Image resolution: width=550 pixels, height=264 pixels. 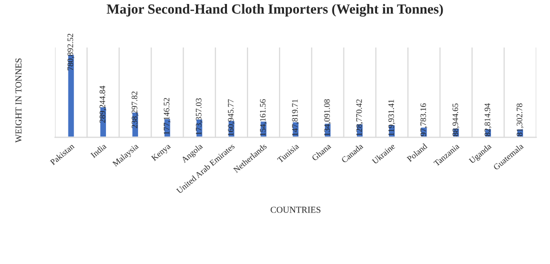 What do you see at coordinates (71, 52) in the screenshot?
I see `data-label: 780,892.52` at bounding box center [71, 52].